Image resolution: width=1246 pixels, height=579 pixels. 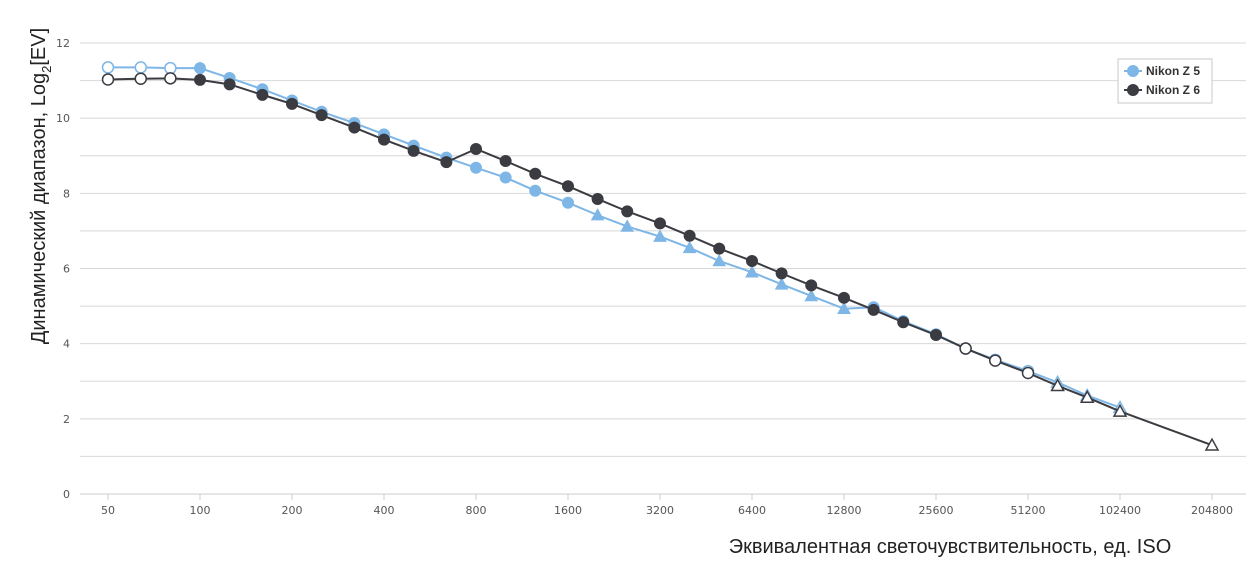 What do you see at coordinates (63, 43) in the screenshot?
I see `y-tick-label: 12` at bounding box center [63, 43].